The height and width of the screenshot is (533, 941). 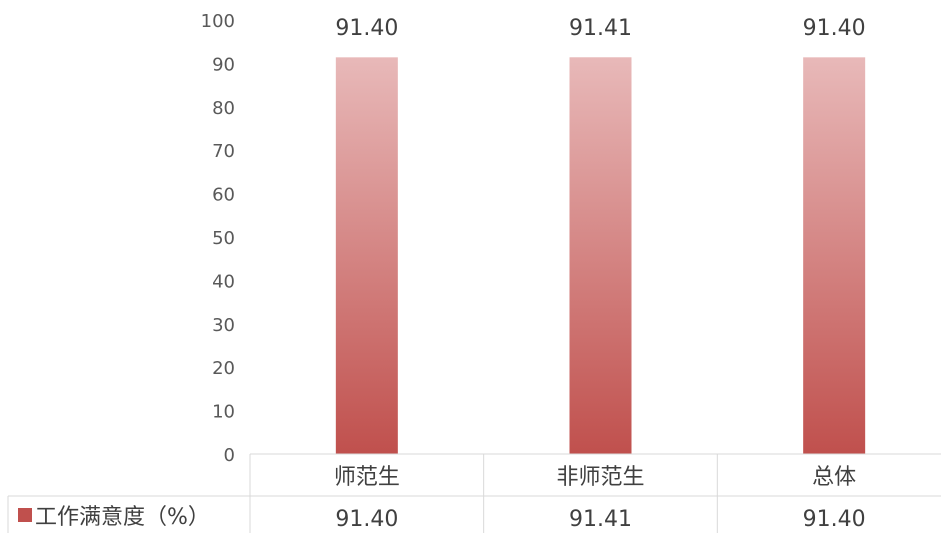 I want to click on bar-data-label: 91.41, so click(x=600, y=28).